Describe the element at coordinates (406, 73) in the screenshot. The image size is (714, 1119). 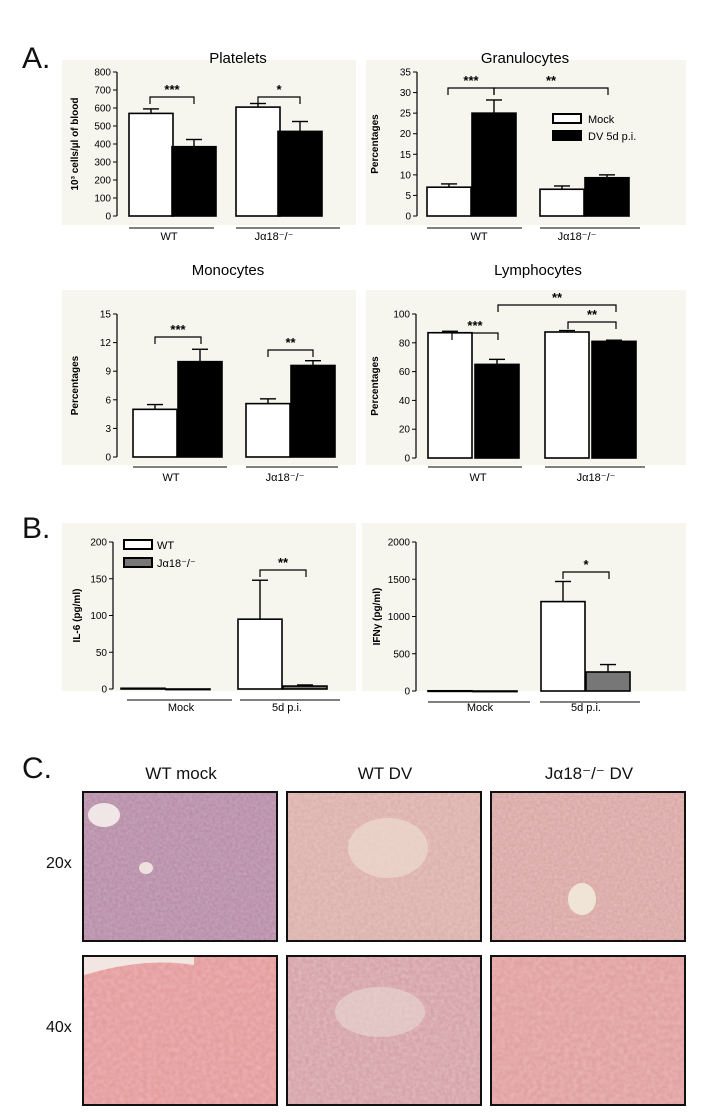
I see `granulocytes-y-tick-label-7: 35` at that location.